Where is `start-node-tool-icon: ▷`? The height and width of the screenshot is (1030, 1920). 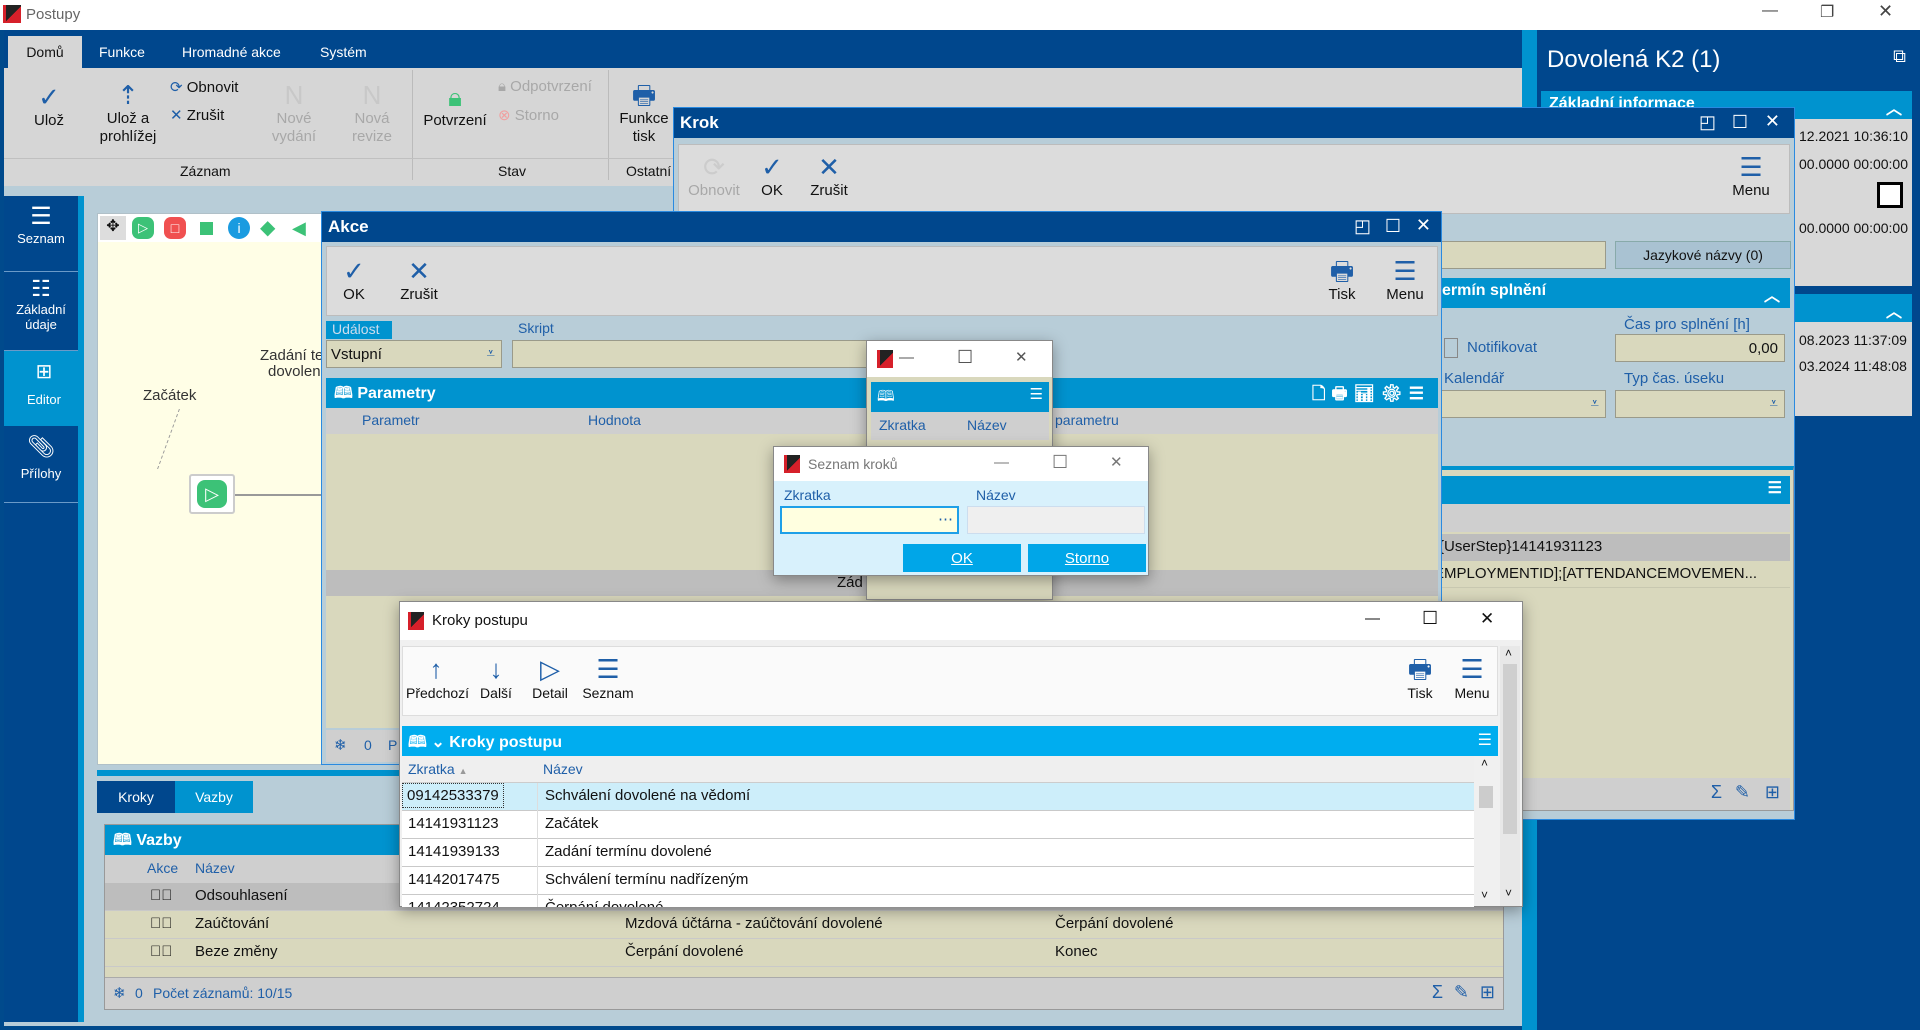
start-node-tool-icon: ▷ is located at coordinates (143, 228).